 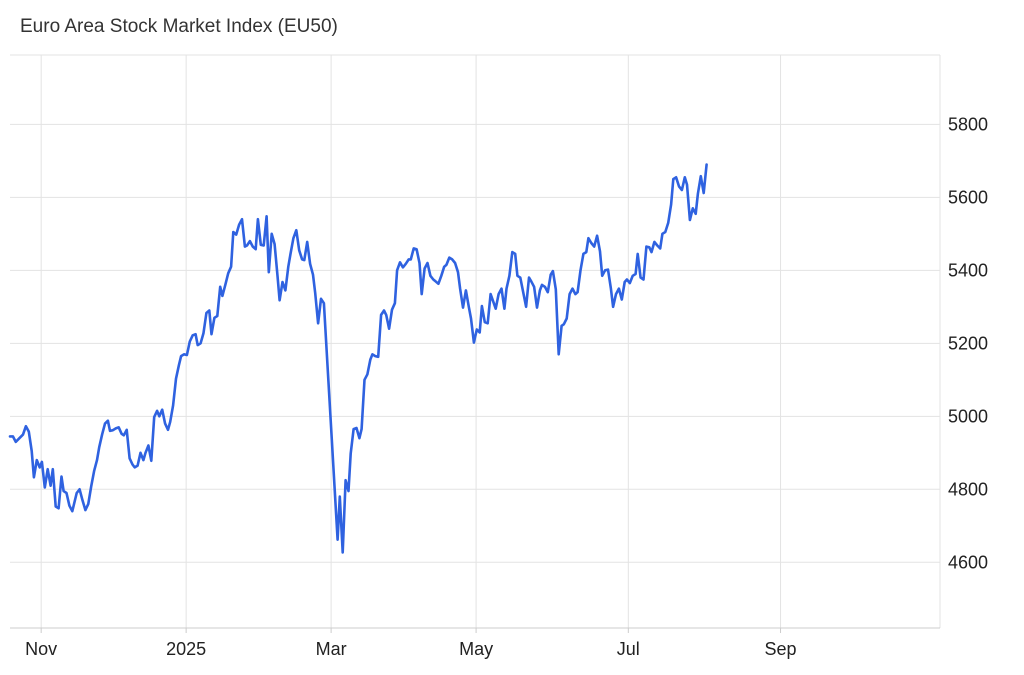 What do you see at coordinates (476, 649) in the screenshot?
I see `x-tick-label: May` at bounding box center [476, 649].